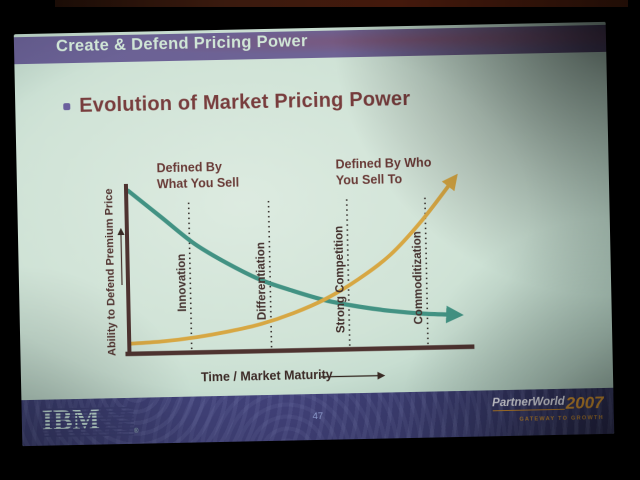  What do you see at coordinates (300, 350) in the screenshot?
I see `x-axis-line` at bounding box center [300, 350].